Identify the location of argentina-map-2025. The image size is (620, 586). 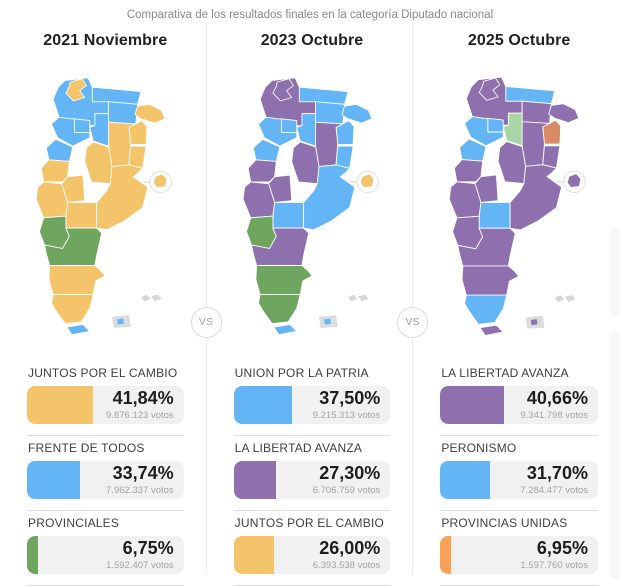
(512, 203).